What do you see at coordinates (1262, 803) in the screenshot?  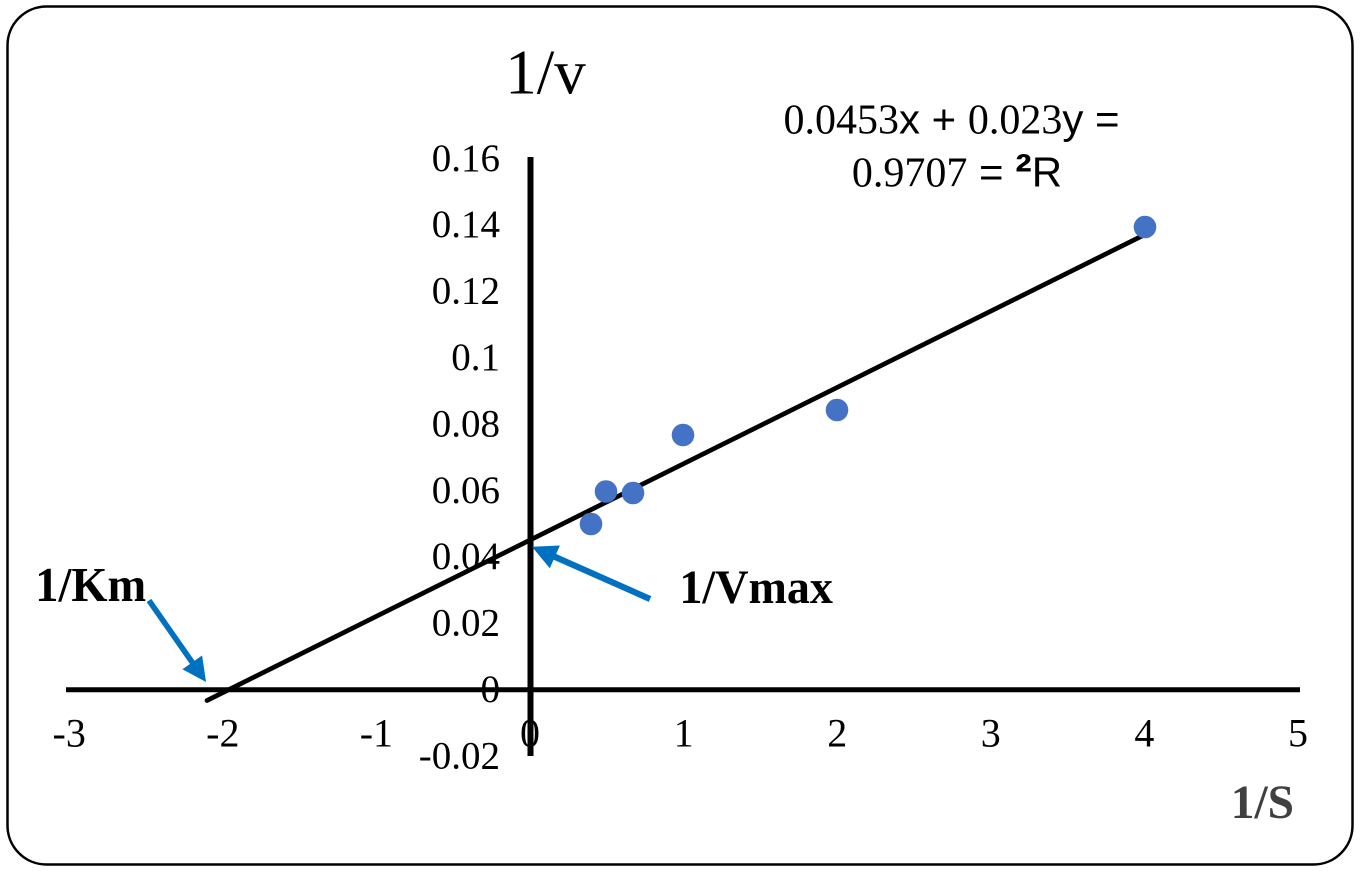 I see `svg-text: 1/S` at bounding box center [1262, 803].